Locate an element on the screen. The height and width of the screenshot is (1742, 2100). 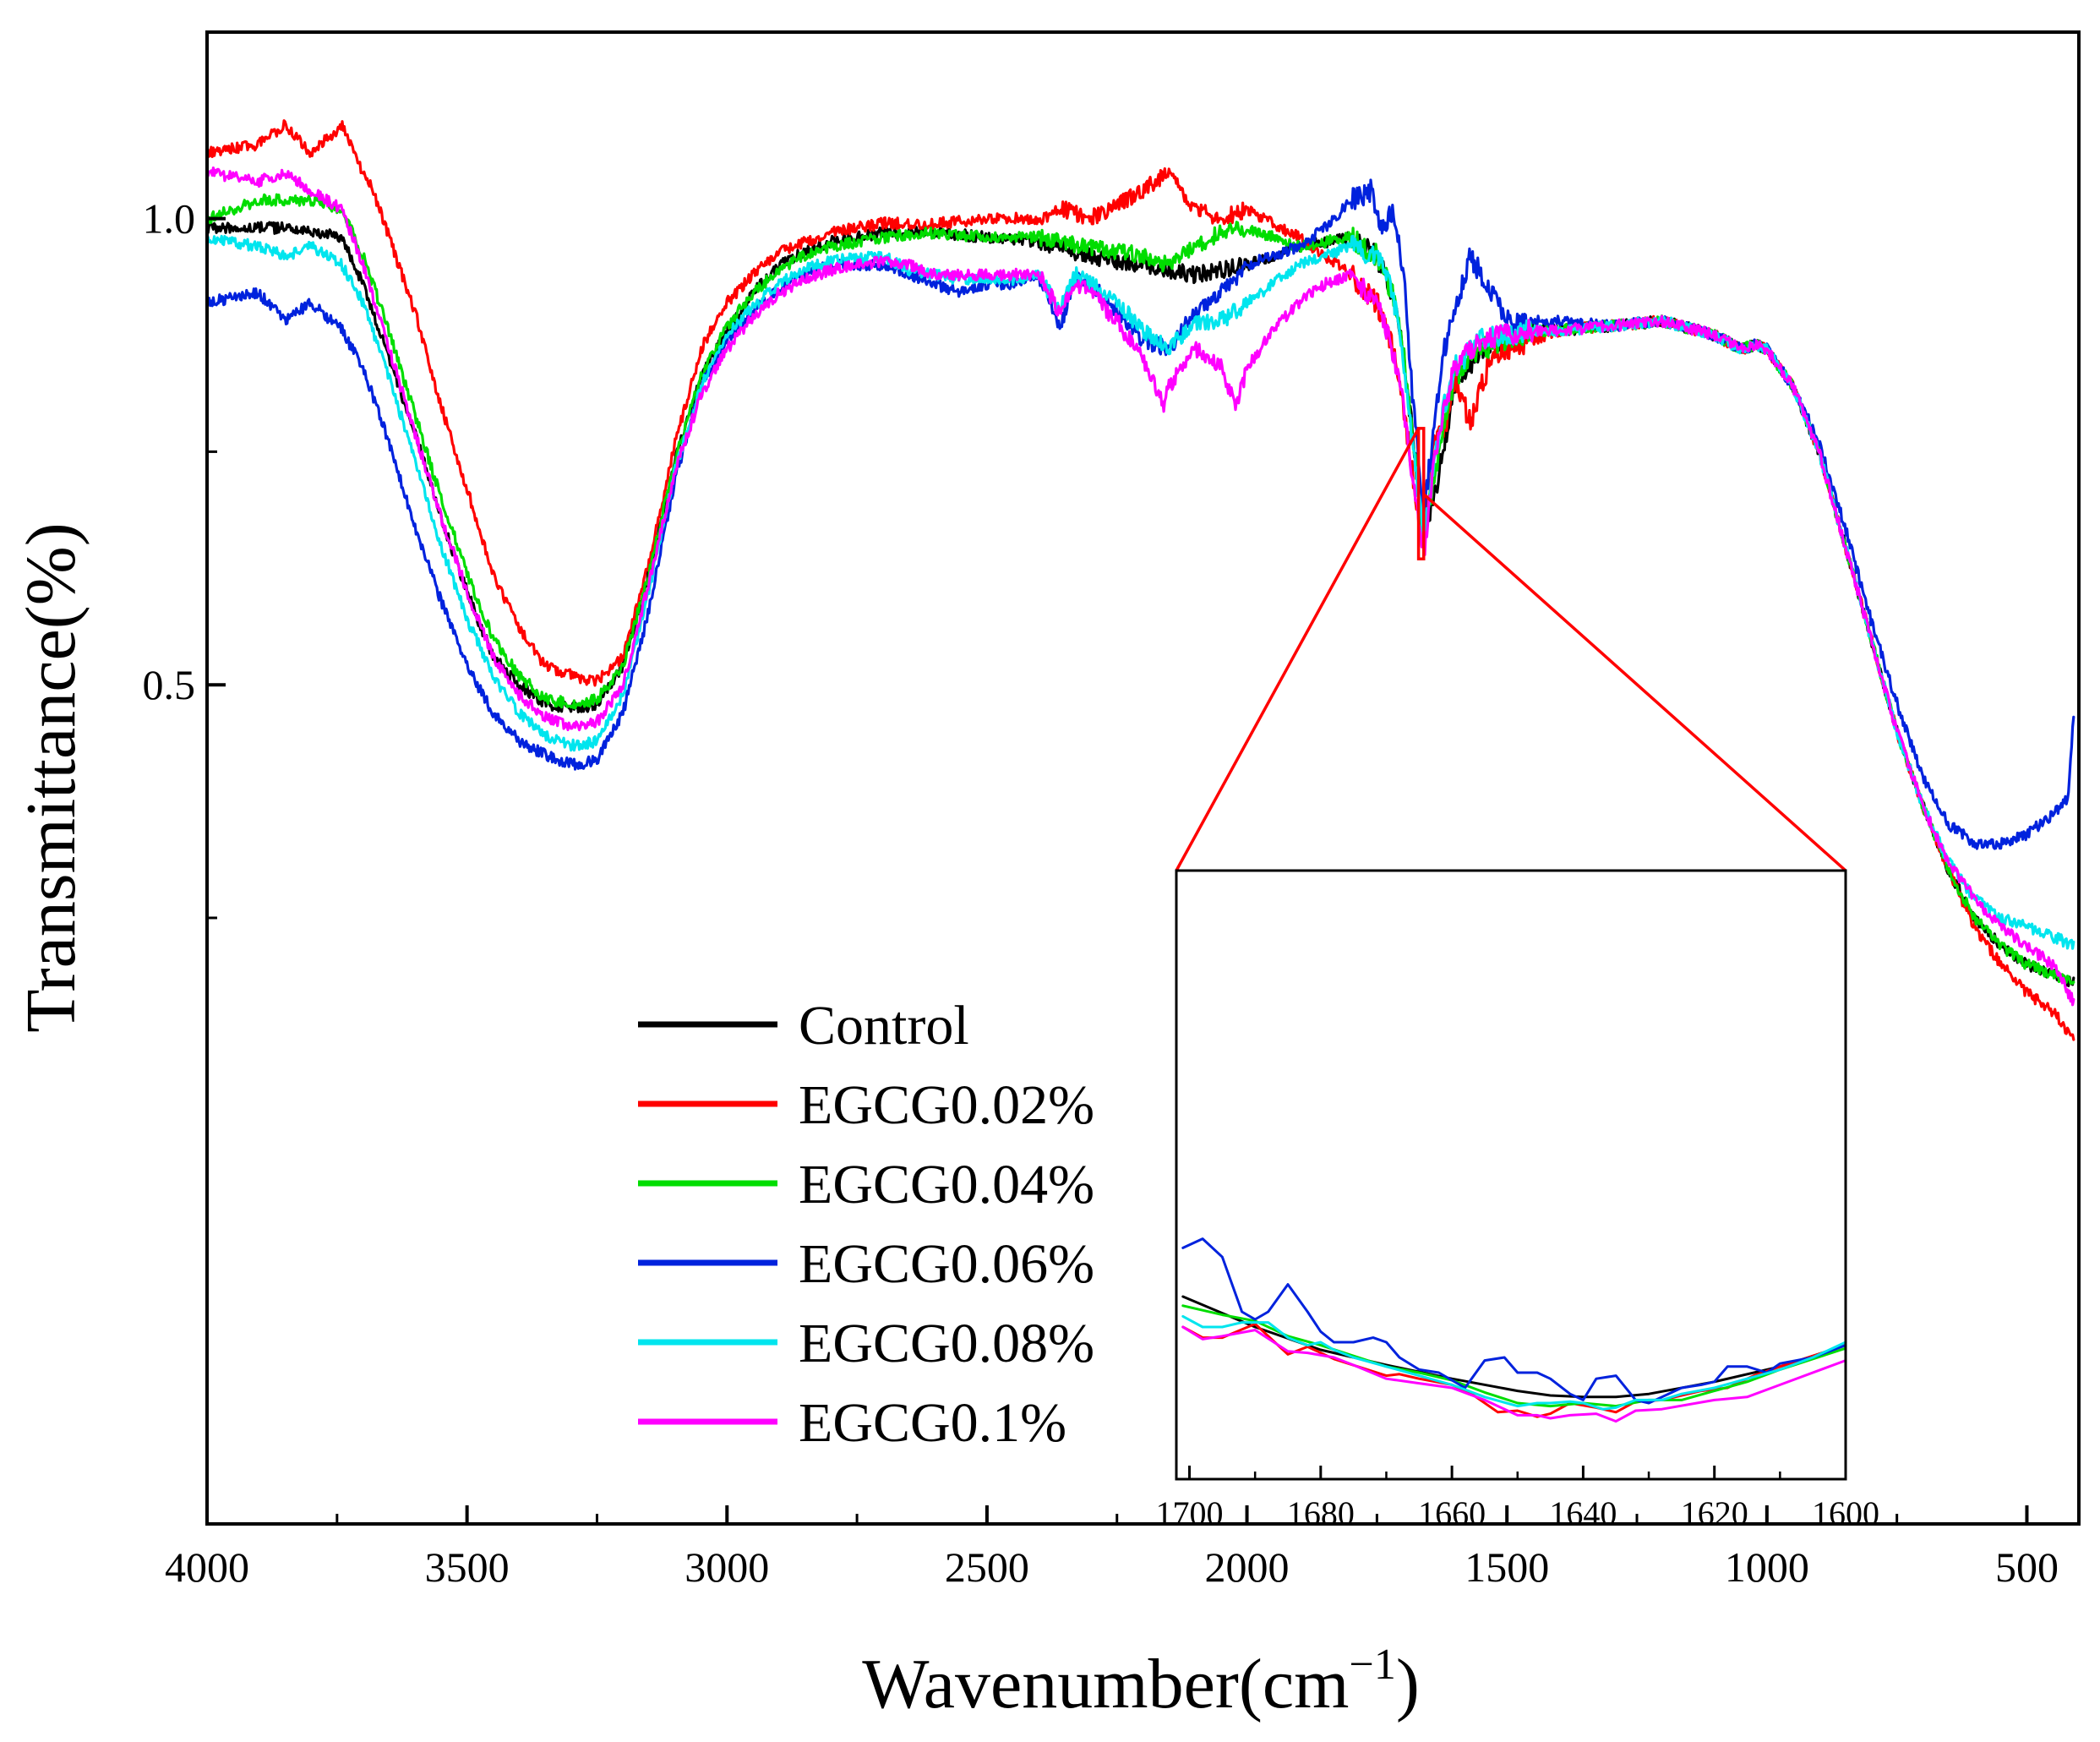
legend-label-egcg0-04: EGCG0.04% is located at coordinates (947, 1184).